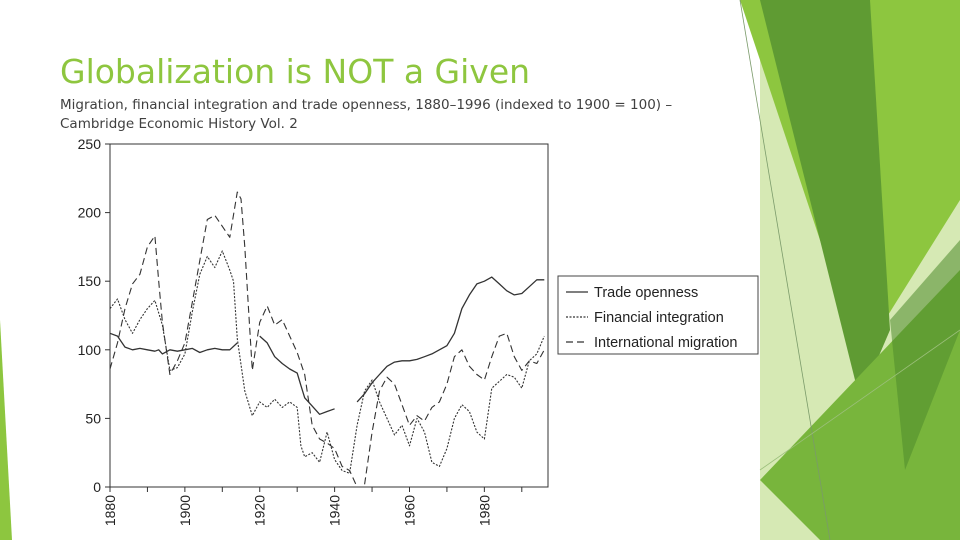 The image size is (960, 540). I want to click on y-tick-label: 100, so click(90, 350).